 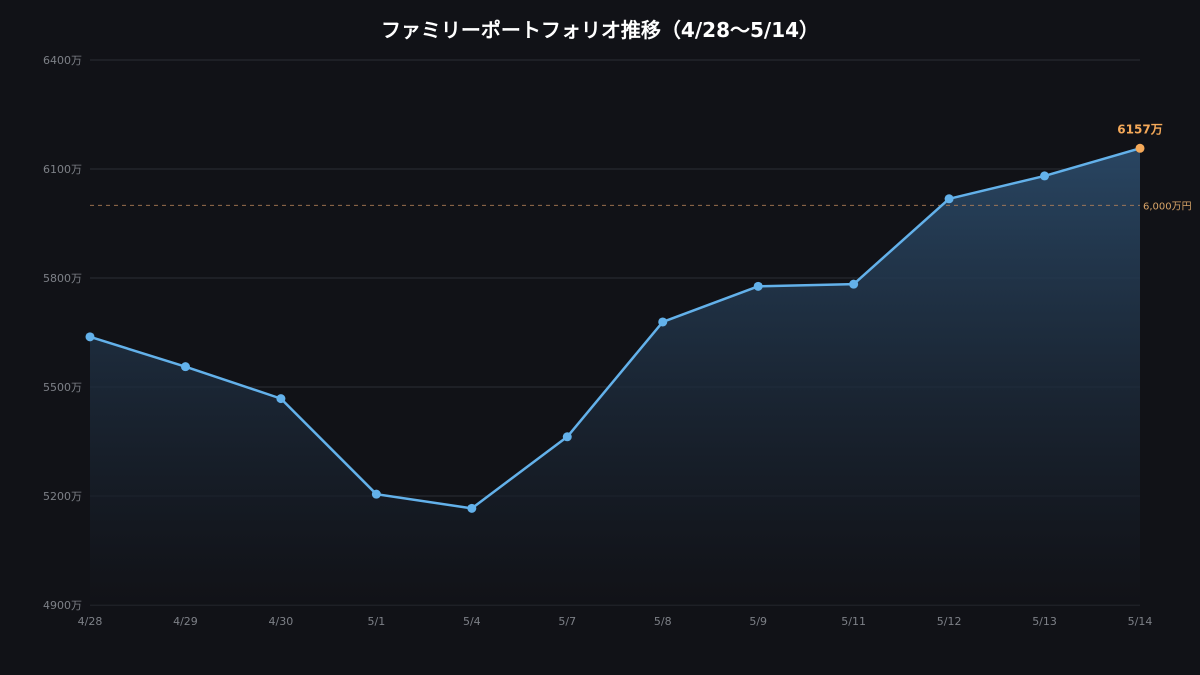 What do you see at coordinates (1140, 148) in the screenshot?
I see `last-data-point` at bounding box center [1140, 148].